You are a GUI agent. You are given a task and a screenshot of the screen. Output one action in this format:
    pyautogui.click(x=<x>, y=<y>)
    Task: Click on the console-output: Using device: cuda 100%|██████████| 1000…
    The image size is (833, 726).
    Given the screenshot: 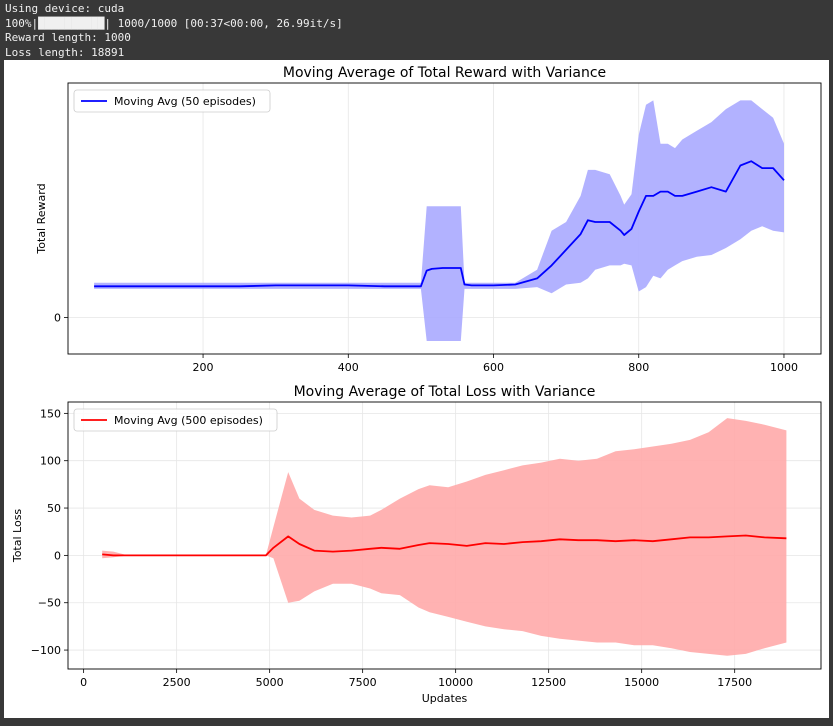 What is the action you would take?
    pyautogui.click(x=416, y=30)
    